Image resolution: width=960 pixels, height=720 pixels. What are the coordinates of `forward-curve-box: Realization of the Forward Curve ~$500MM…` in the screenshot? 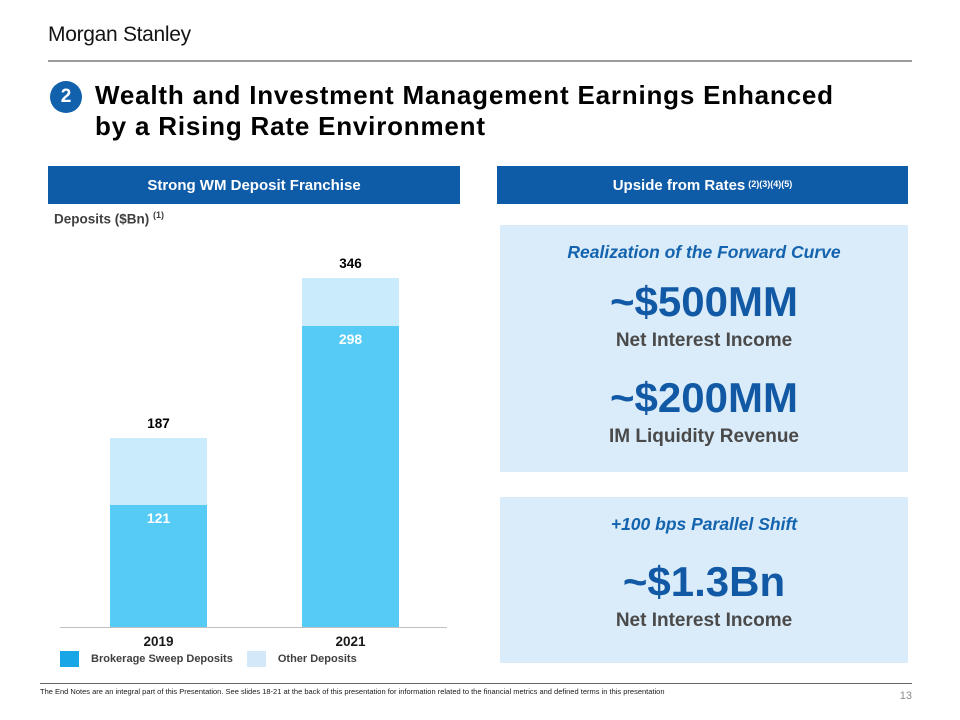 It's located at (704, 348).